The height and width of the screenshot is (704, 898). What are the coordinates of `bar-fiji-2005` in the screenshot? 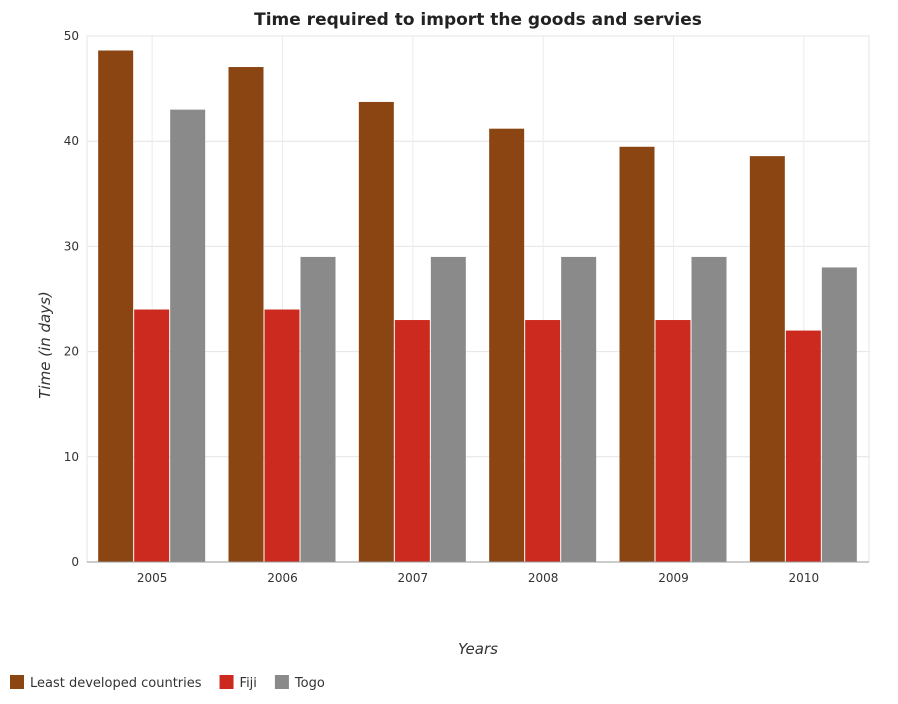 It's located at (152, 435).